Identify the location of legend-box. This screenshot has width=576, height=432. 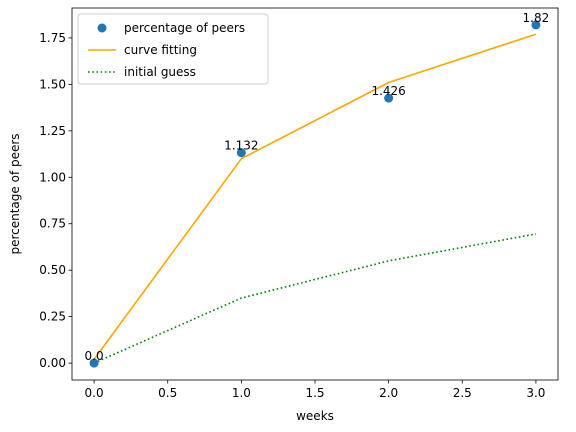
(173, 49).